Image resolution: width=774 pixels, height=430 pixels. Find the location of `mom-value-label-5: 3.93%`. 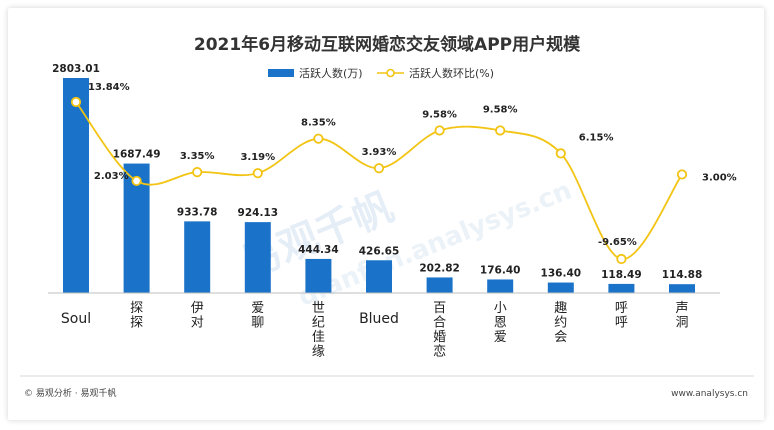

mom-value-label-5: 3.93% is located at coordinates (379, 152).